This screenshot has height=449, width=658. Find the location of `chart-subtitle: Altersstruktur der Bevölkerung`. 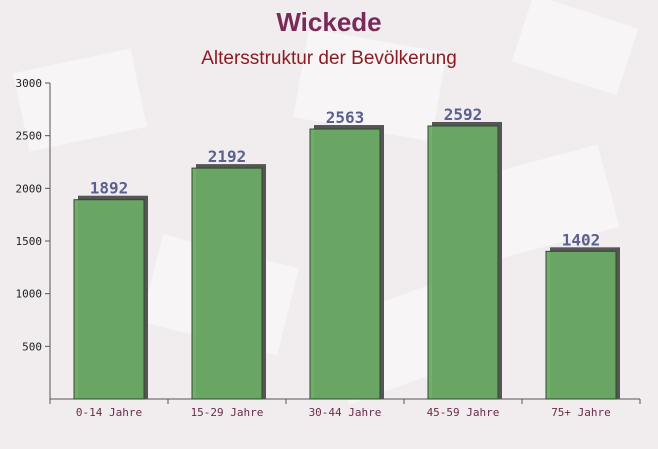

chart-subtitle: Altersstruktur der Bevölkerung is located at coordinates (329, 58).